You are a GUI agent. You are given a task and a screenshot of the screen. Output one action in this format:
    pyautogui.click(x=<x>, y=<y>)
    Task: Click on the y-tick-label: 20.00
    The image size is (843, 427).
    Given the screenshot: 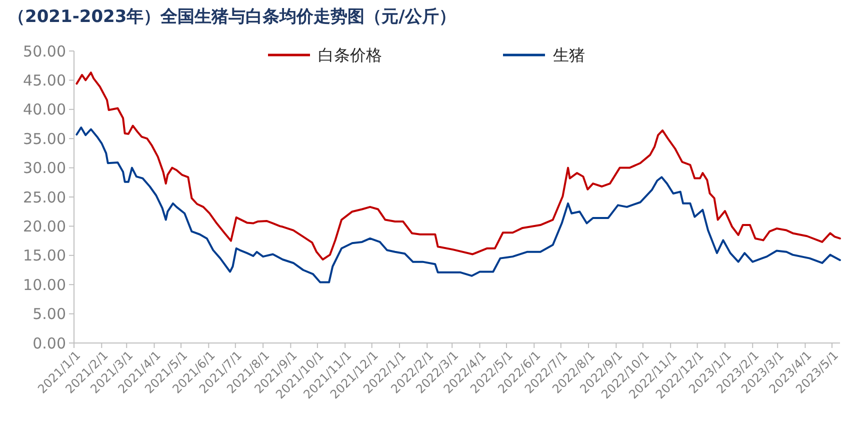 What is the action you would take?
    pyautogui.click(x=44, y=226)
    